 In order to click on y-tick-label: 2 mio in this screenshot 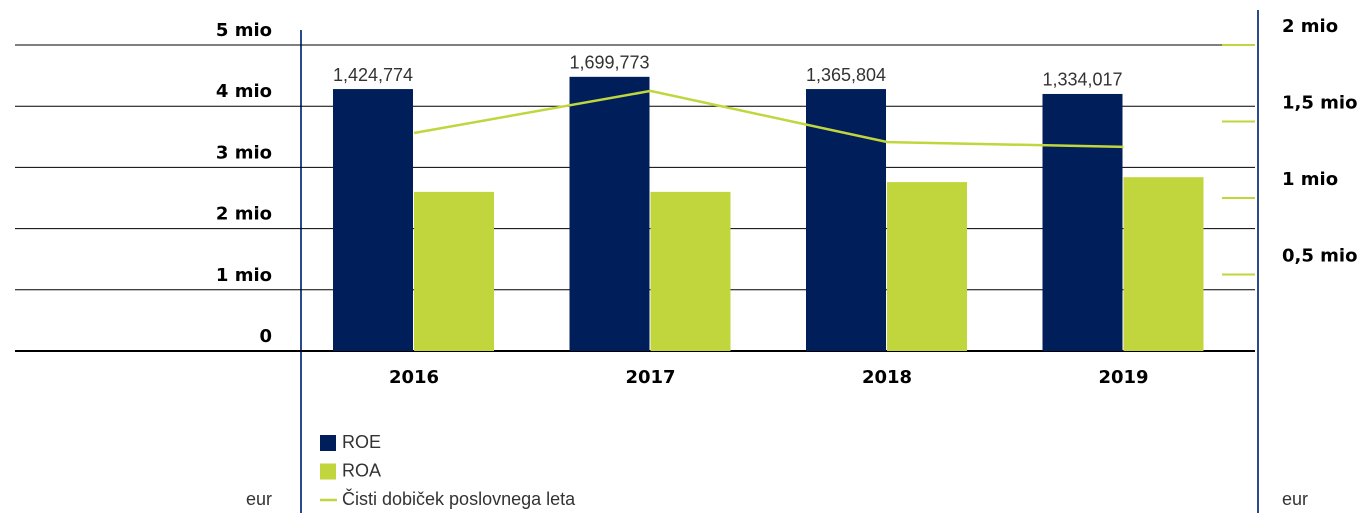, I will do `click(244, 214)`.